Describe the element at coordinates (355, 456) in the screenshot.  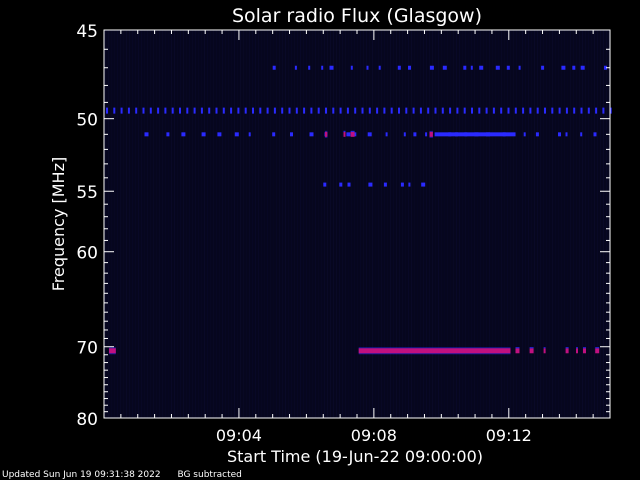
I see `x-axis-label: Start Time (19-Jun-22 09:00:00)` at that location.